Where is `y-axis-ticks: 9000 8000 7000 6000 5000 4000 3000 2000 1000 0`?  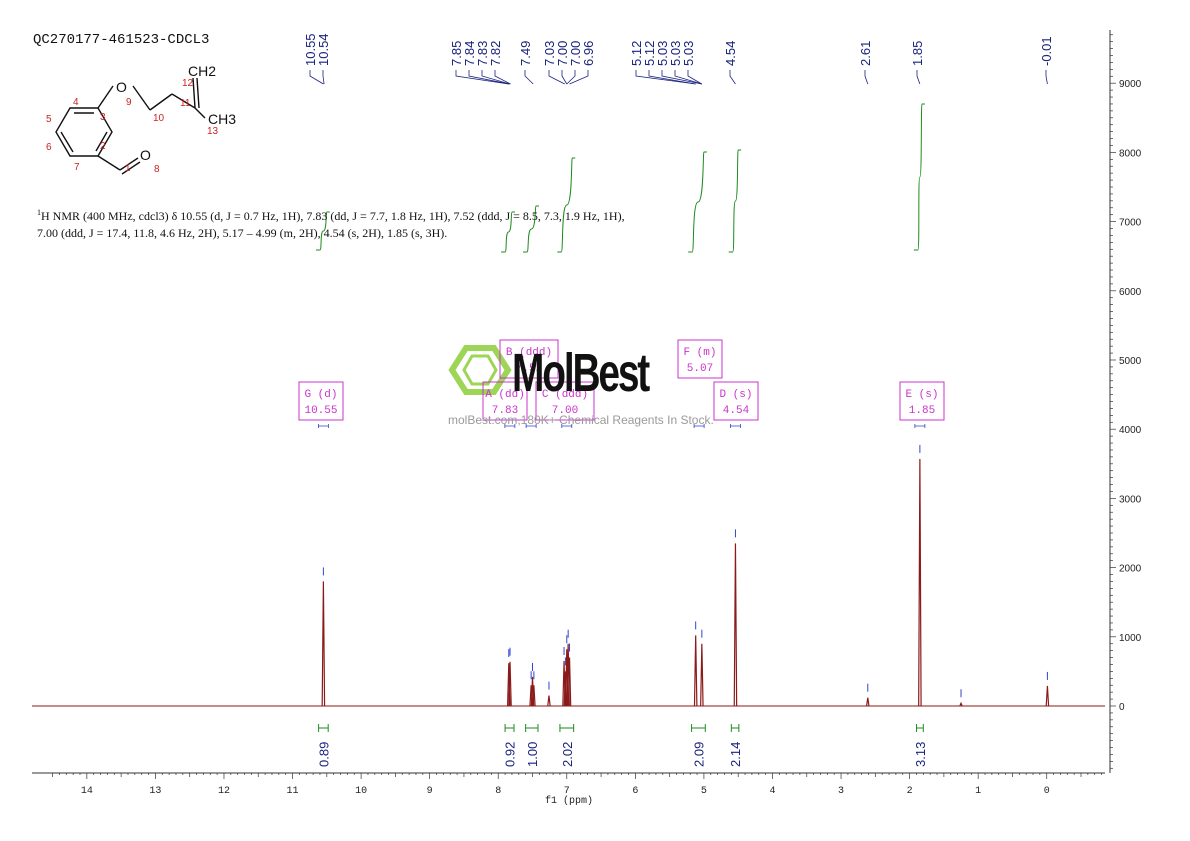 y-axis-ticks: 9000 8000 7000 6000 5000 4000 3000 2000 1000 0 is located at coordinates (1126, 401).